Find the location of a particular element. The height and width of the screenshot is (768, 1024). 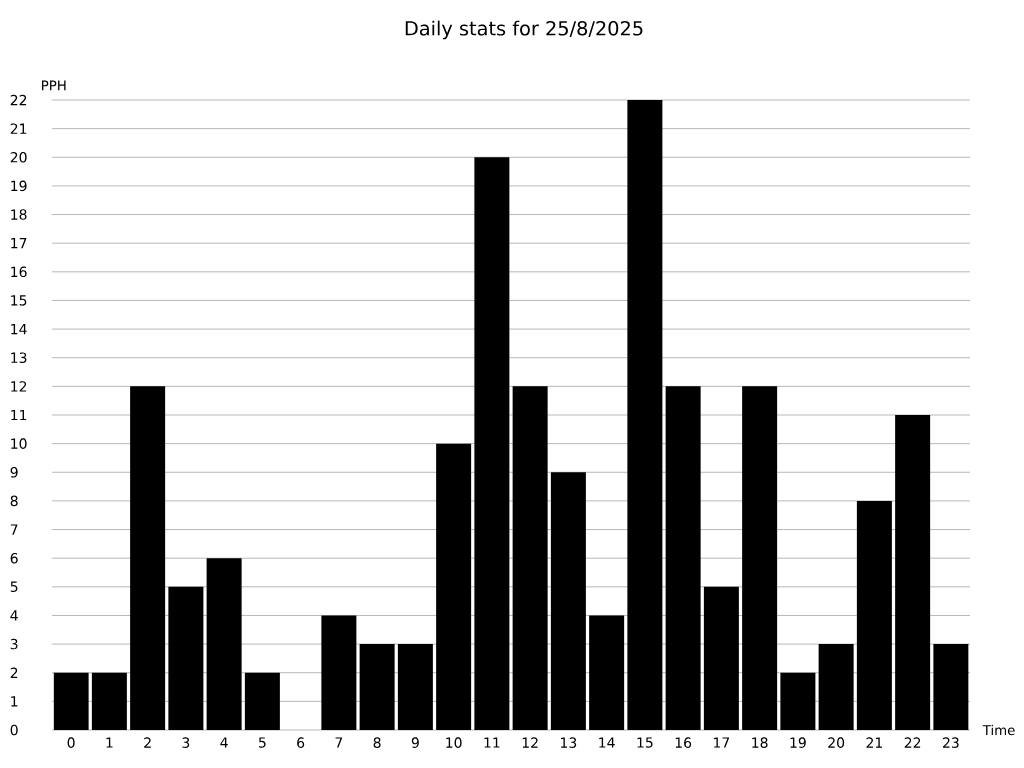

y-tick-label: 8 is located at coordinates (14, 501).